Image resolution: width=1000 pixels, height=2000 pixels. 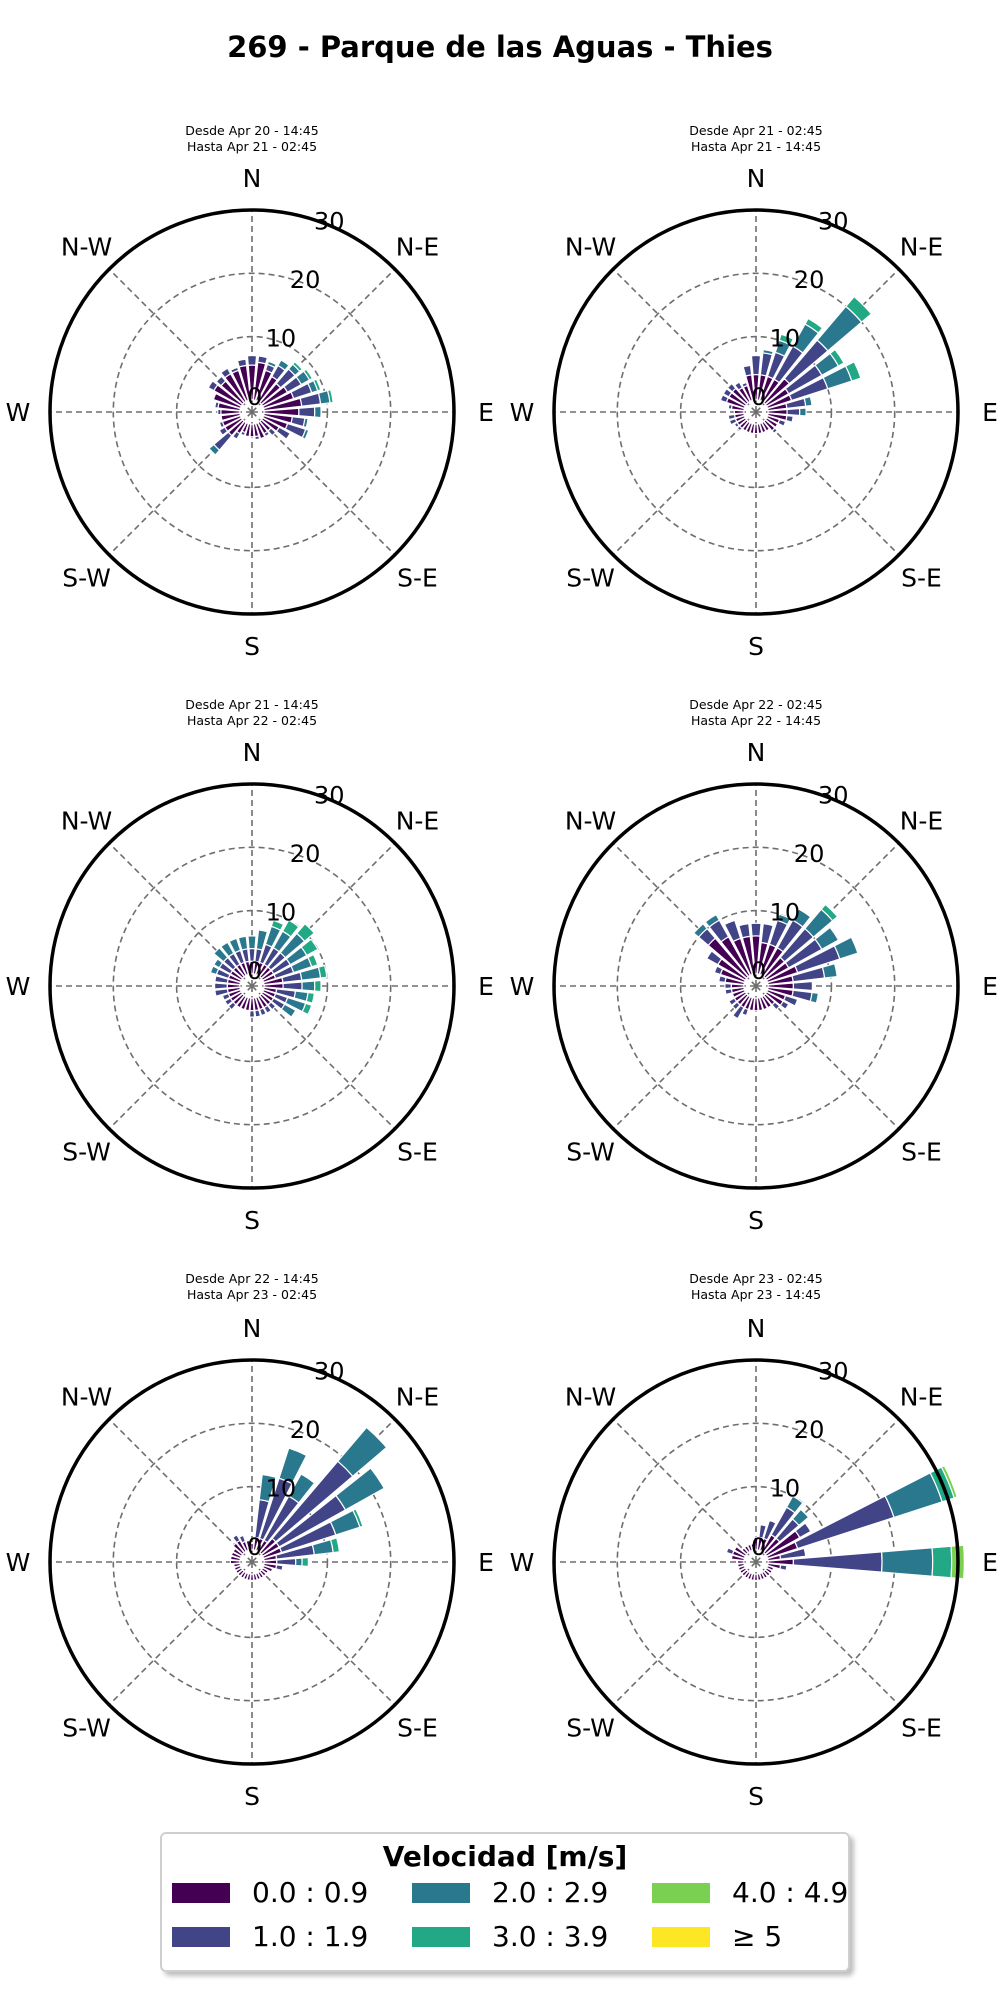 I want to click on legend-item: 2.0 : 2.9, so click(x=510, y=1892).